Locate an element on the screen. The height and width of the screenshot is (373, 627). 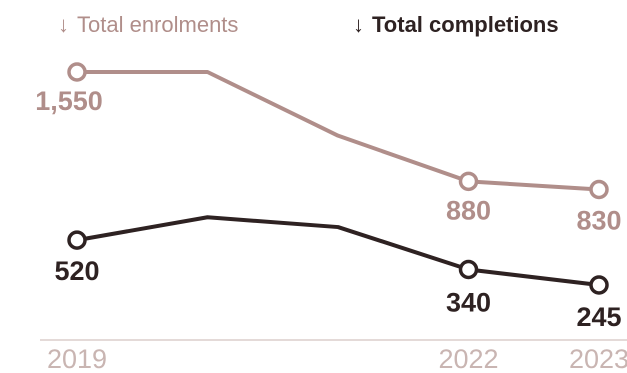
legend-total-completions: ↓ Total completions is located at coordinates (456, 25).